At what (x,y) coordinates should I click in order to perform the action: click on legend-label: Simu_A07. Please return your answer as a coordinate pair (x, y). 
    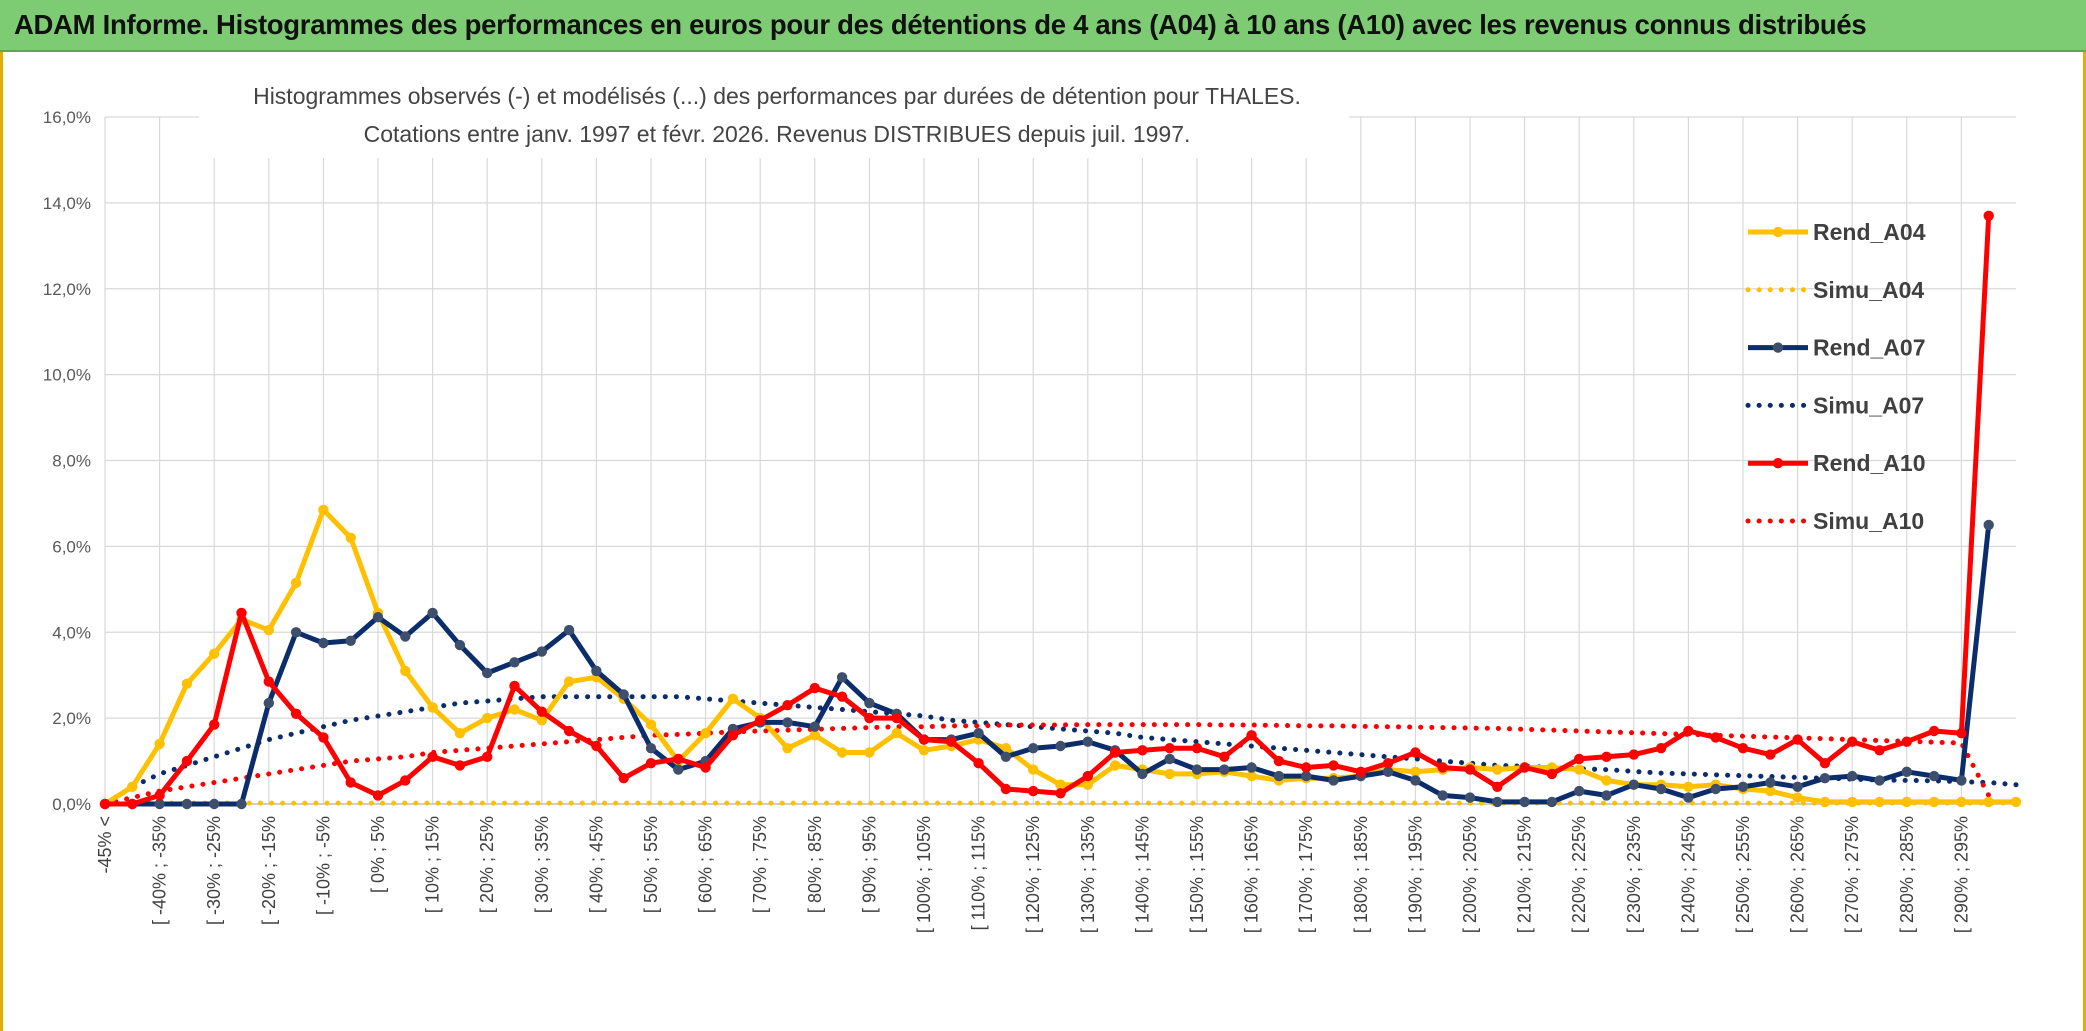
    Looking at the image, I should click on (1868, 405).